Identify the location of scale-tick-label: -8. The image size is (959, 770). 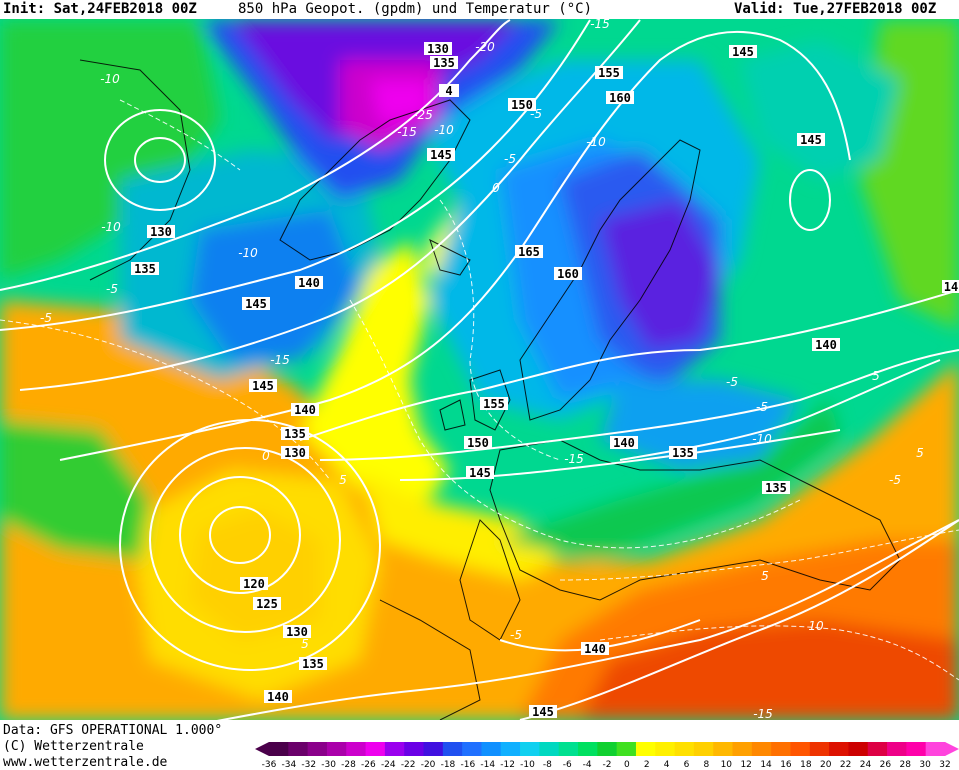
(547, 765).